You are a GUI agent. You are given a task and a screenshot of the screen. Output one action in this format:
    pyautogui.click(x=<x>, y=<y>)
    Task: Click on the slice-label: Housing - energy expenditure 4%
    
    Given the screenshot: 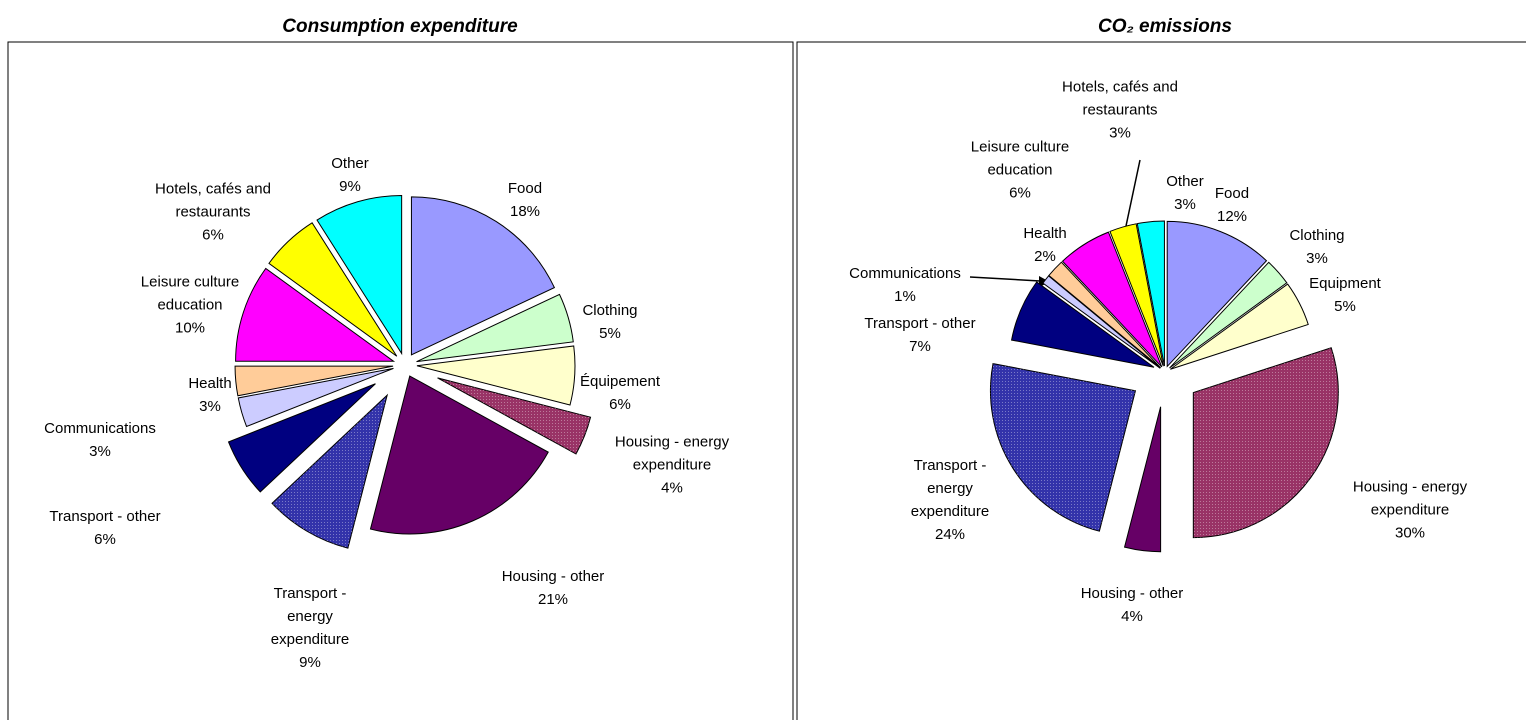 What is the action you would take?
    pyautogui.click(x=672, y=465)
    